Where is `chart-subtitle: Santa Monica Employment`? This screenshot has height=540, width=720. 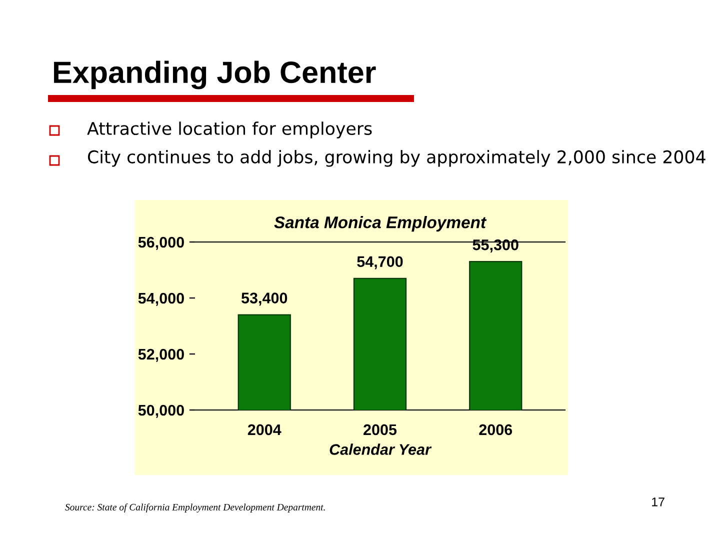
chart-subtitle: Santa Monica Employment is located at coordinates (380, 224).